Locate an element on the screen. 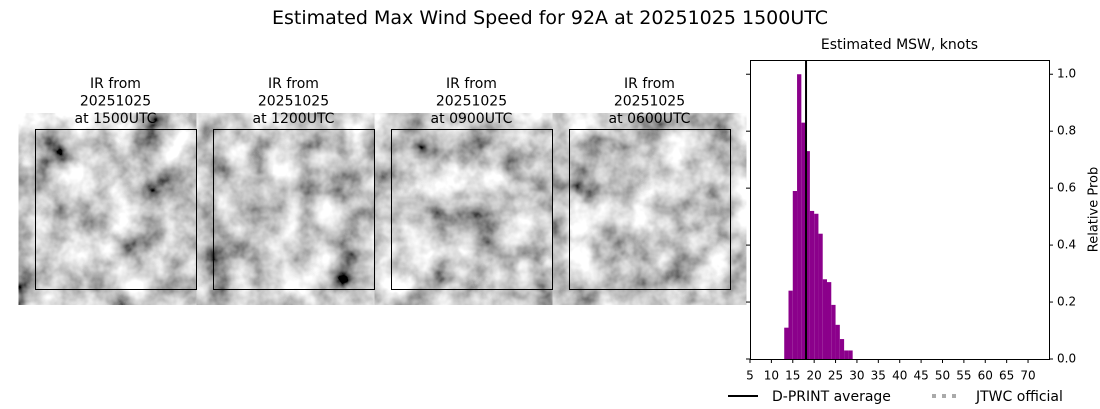  x-tick-label: 10 is located at coordinates (771, 376).